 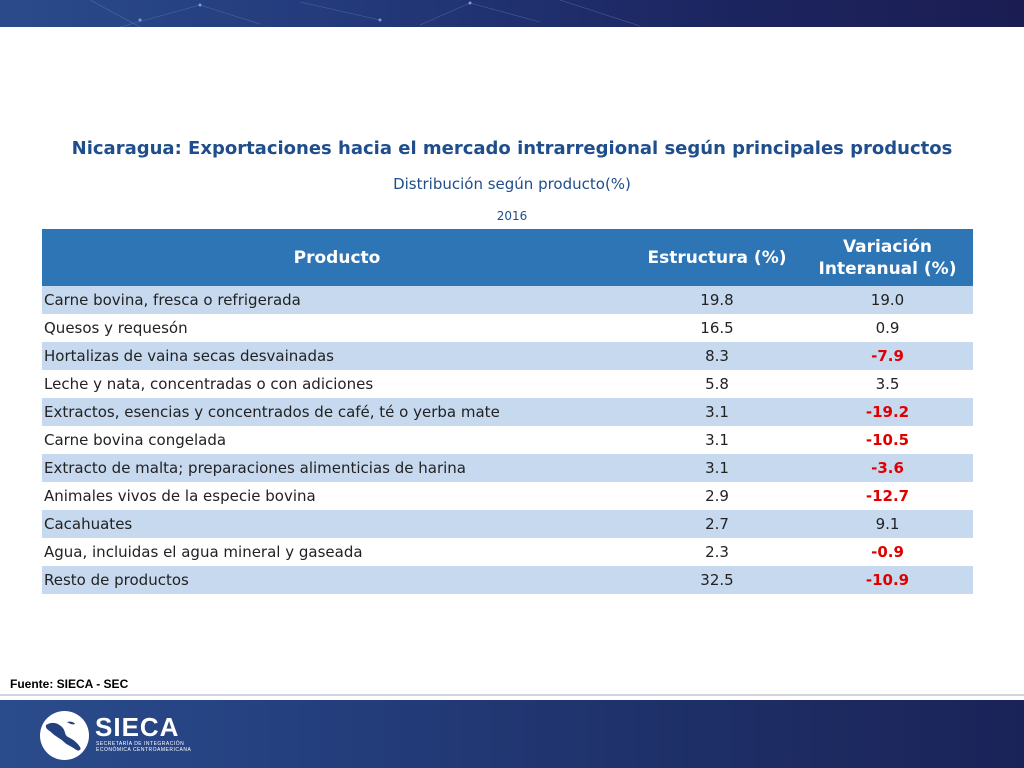 I want to click on table-row: Resto de productos 32.5 -10.9, so click(x=507, y=580).